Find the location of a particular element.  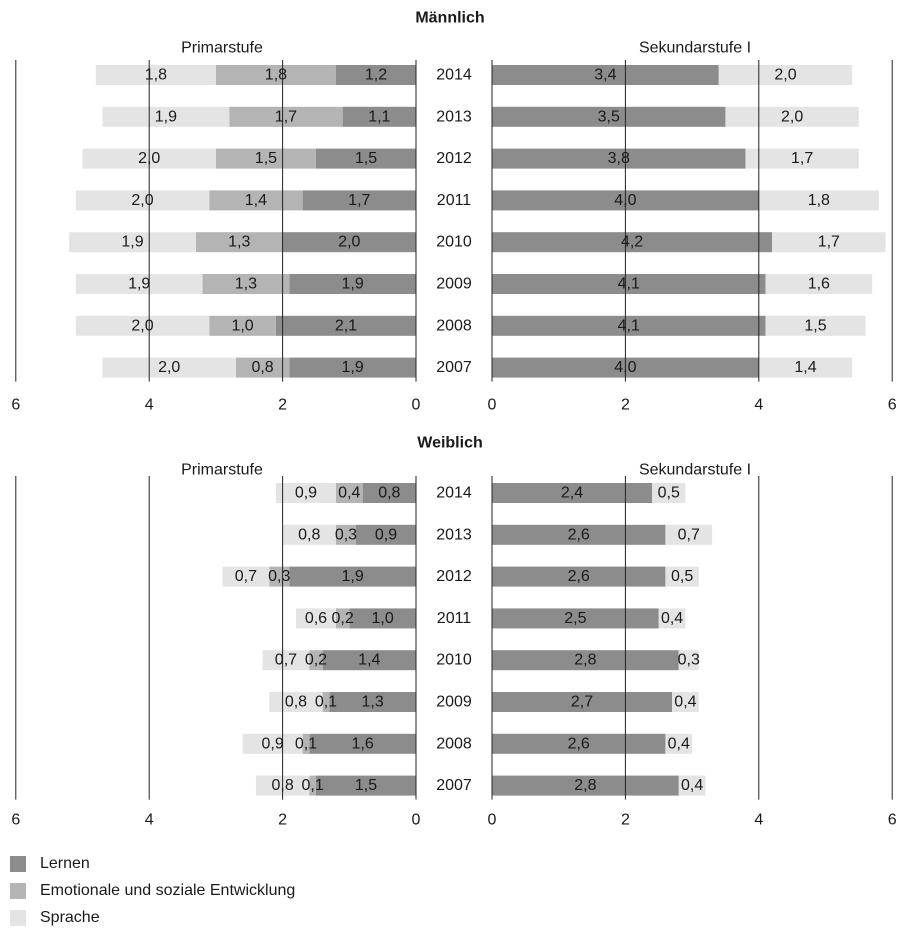

panel-title-weiblich: Weiblich is located at coordinates (450, 443).